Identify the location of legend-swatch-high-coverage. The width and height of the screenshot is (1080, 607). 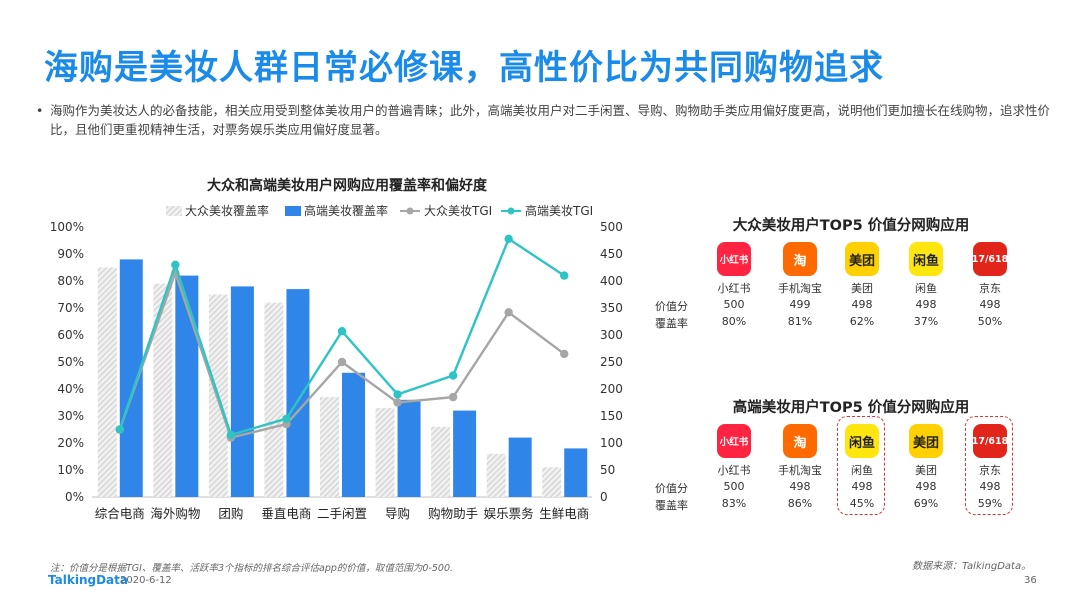
(293, 211).